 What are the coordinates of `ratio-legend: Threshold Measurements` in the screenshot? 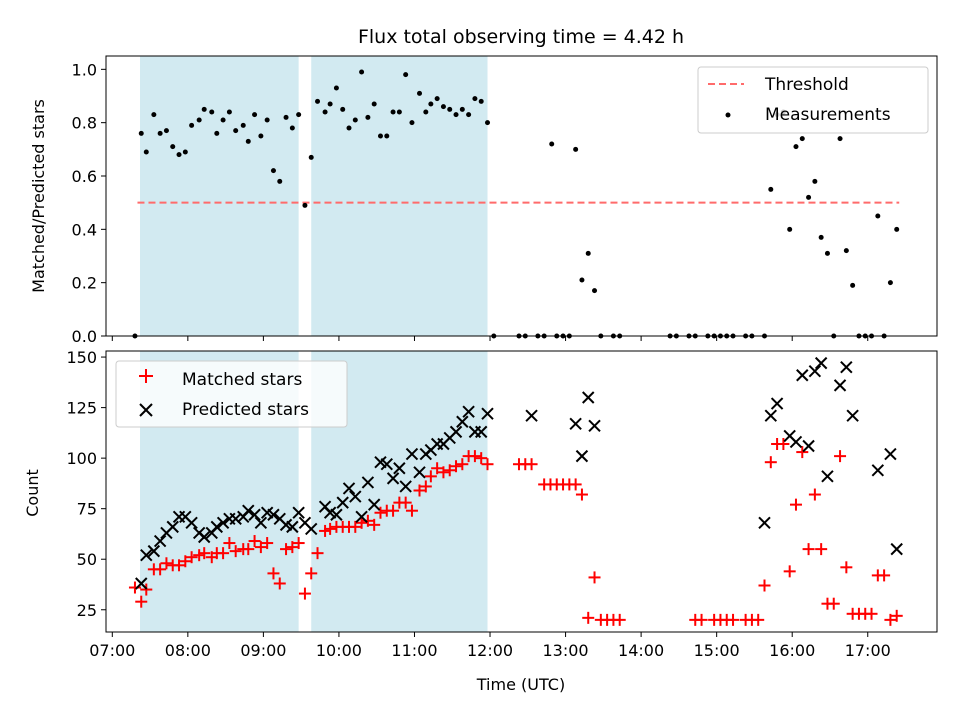 It's located at (813, 100).